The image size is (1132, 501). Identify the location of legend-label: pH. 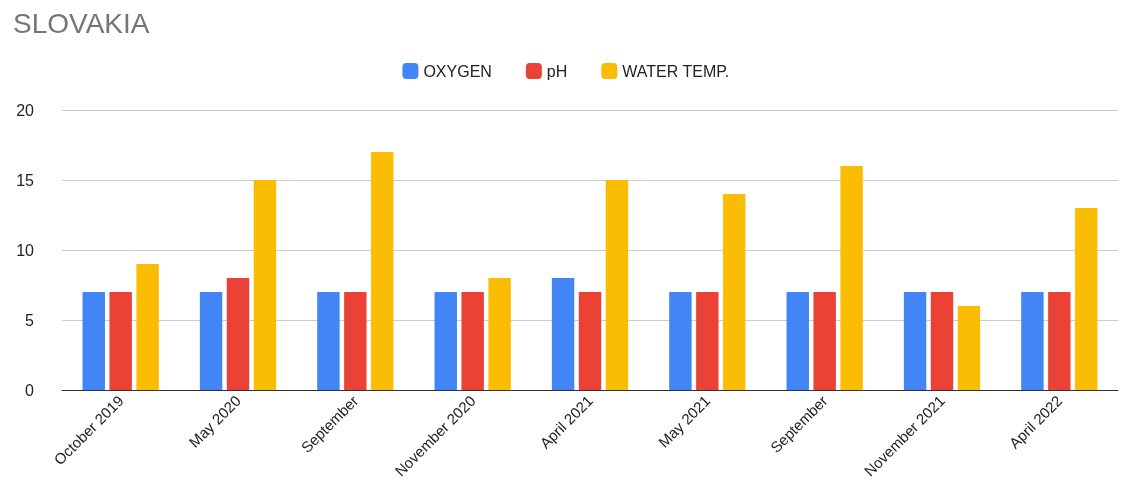
(557, 71).